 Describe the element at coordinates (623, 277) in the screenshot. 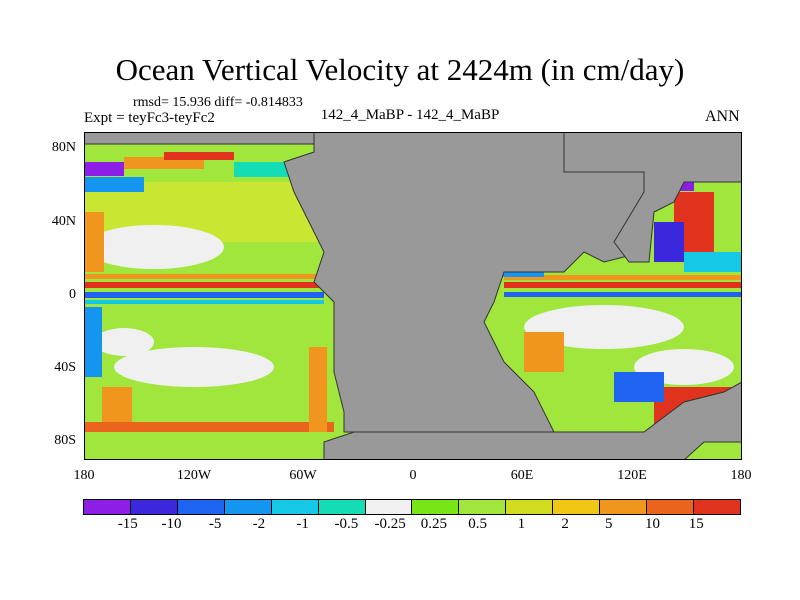

I see `io-equator-orange` at that location.